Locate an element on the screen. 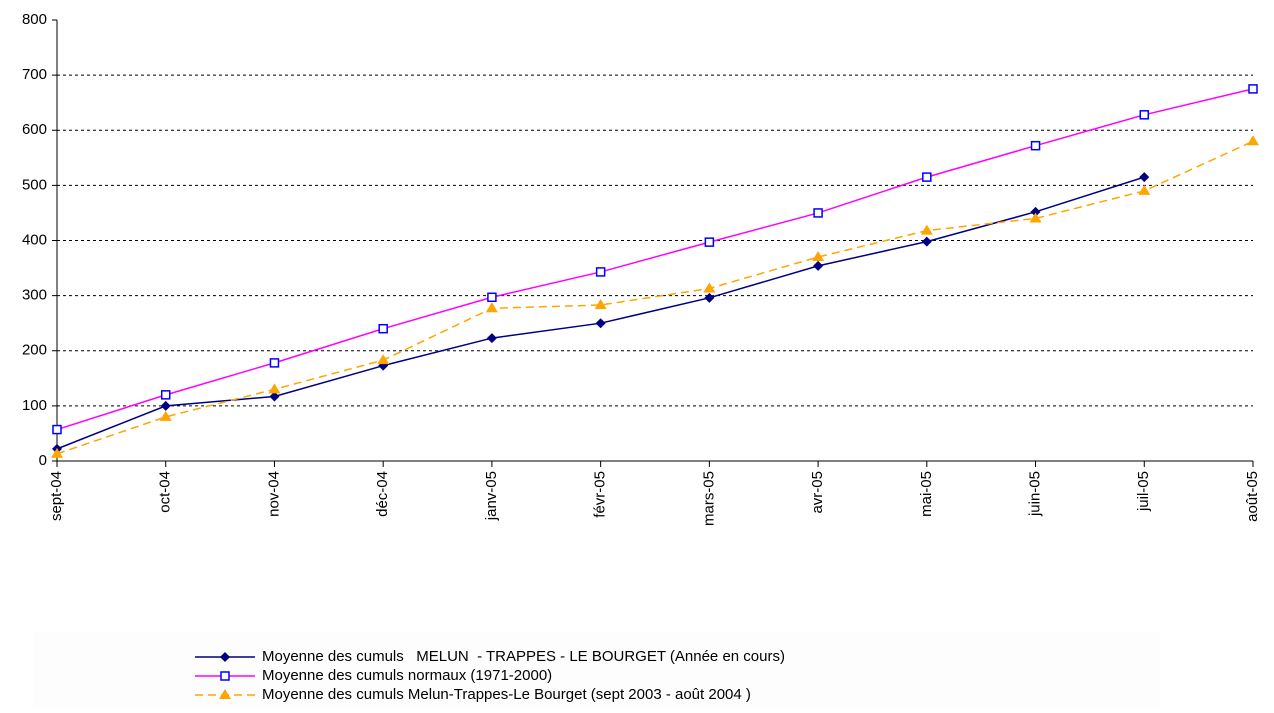  x-tick-label: nov-04 is located at coordinates (273, 494).